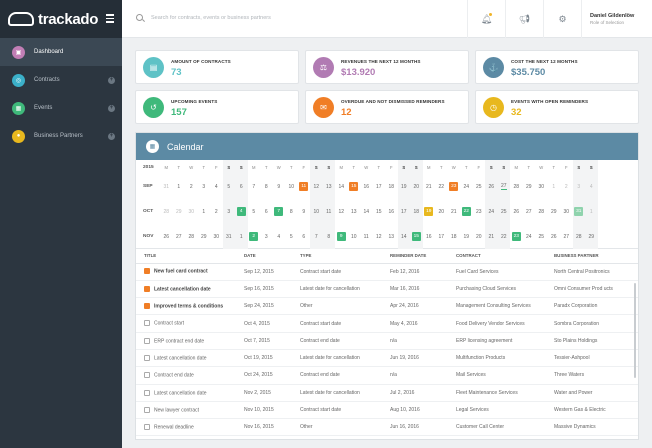 The image size is (652, 448). Describe the element at coordinates (279, 211) in the screenshot. I see `calendar-event-marker: 7` at that location.